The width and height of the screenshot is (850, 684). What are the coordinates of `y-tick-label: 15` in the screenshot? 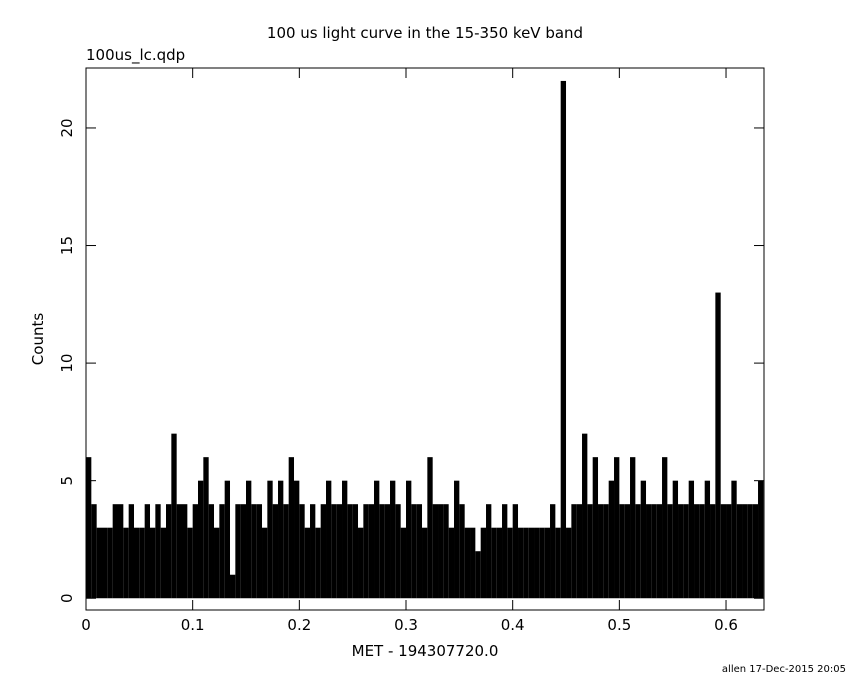 It's located at (67, 245).